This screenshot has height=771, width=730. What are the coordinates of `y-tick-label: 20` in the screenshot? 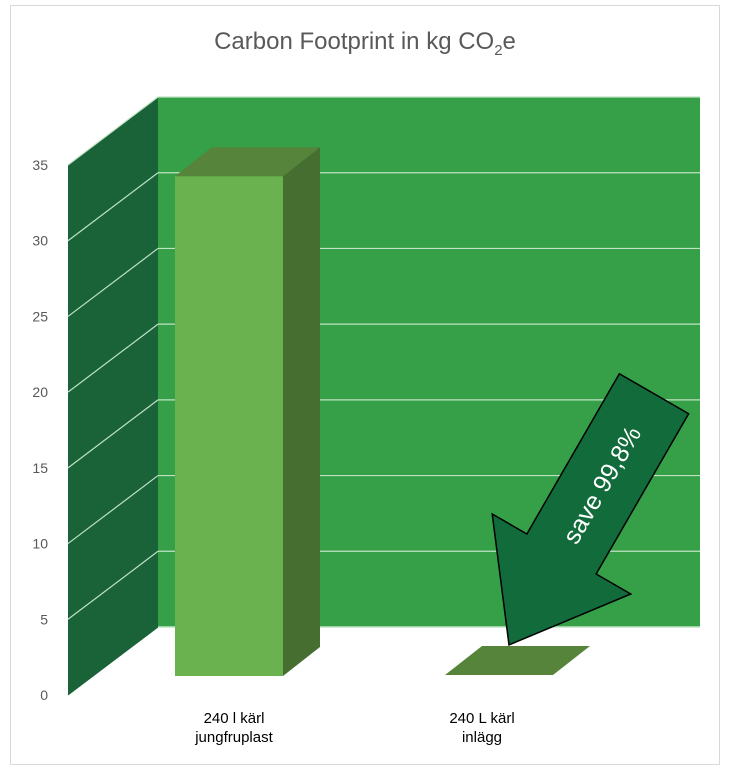 It's located at (40, 392).